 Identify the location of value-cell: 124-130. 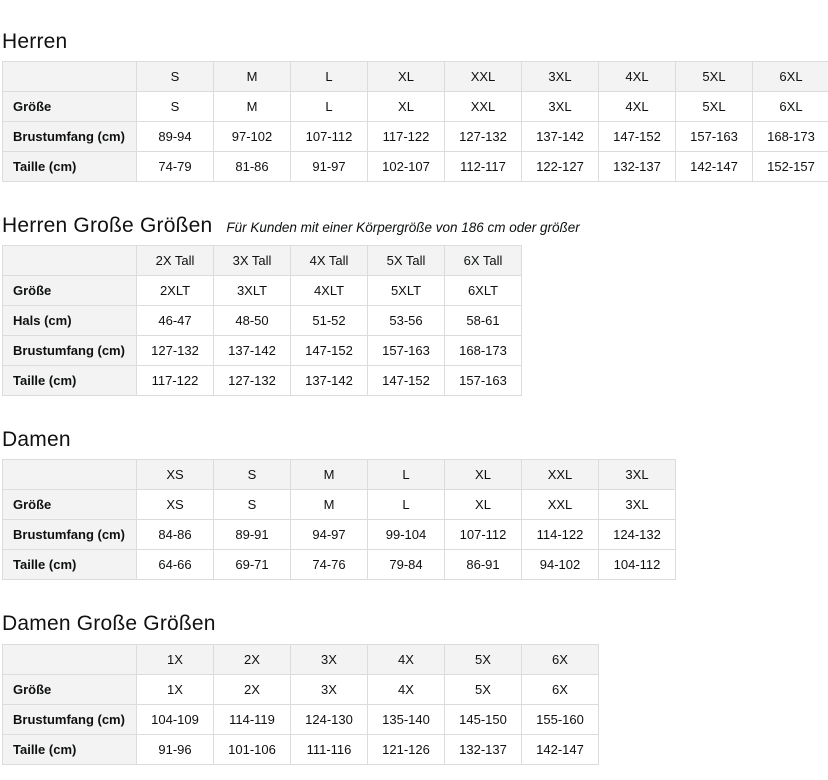
(329, 719).